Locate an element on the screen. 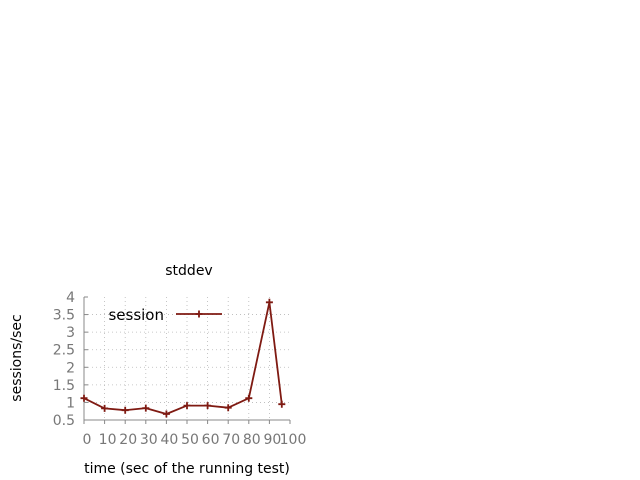 The height and width of the screenshot is (480, 640). series-group is located at coordinates (183, 358).